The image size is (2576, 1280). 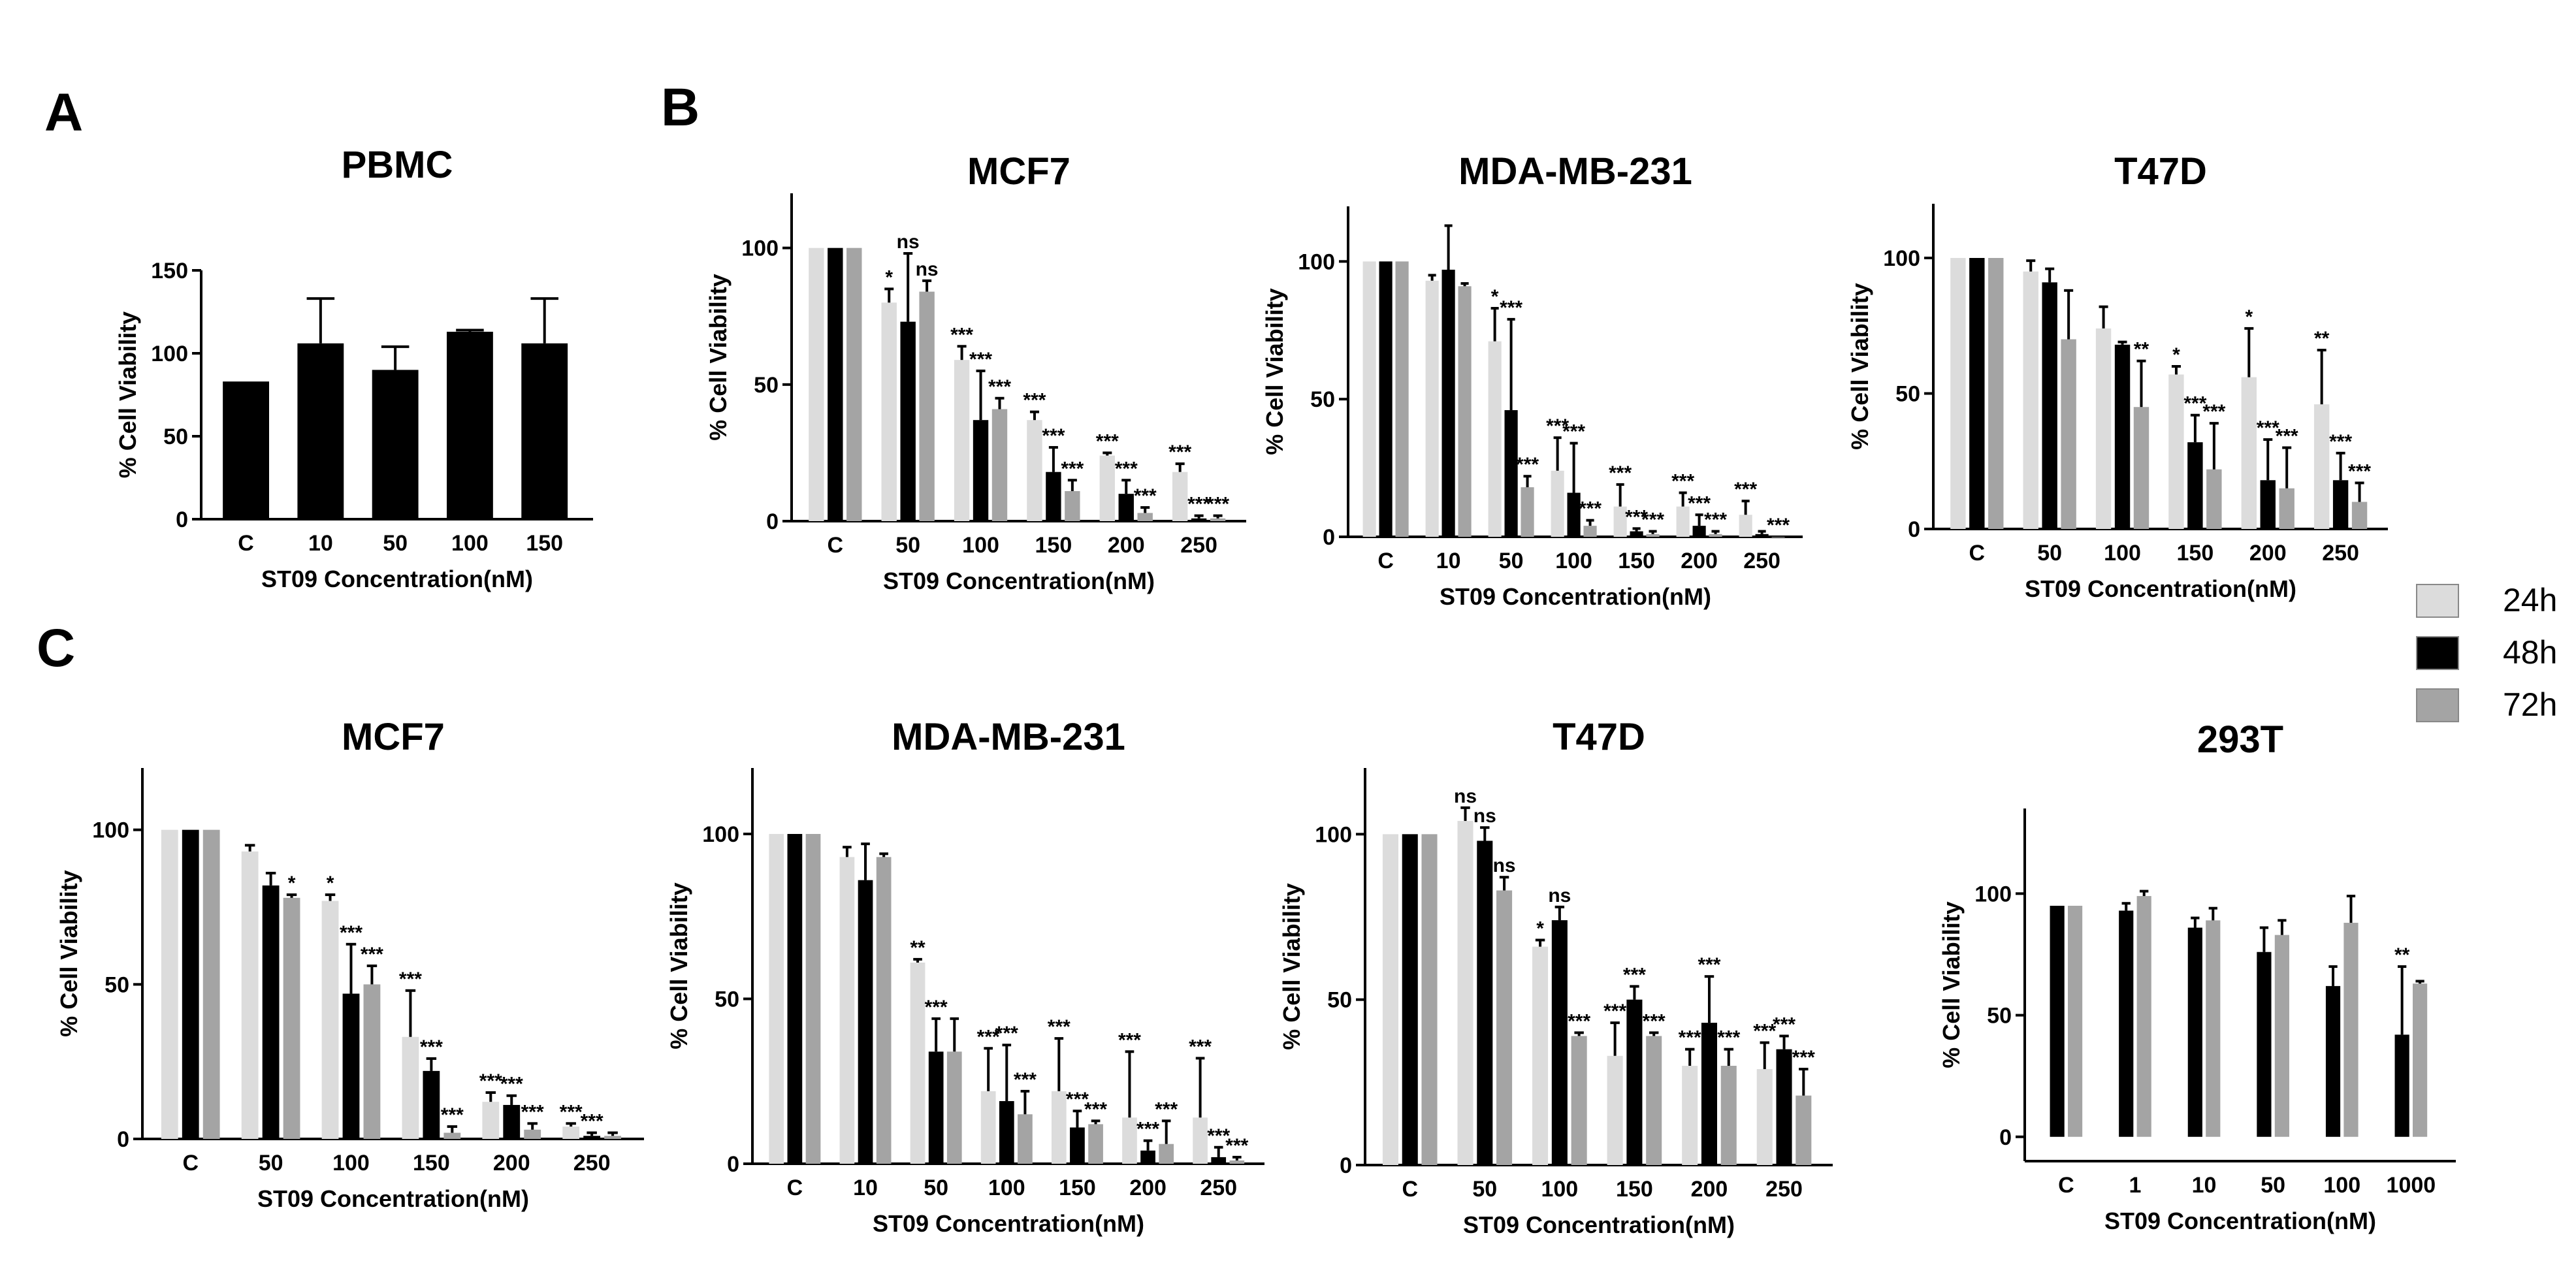 I want to click on chart-title: T47D, so click(x=2160, y=171).